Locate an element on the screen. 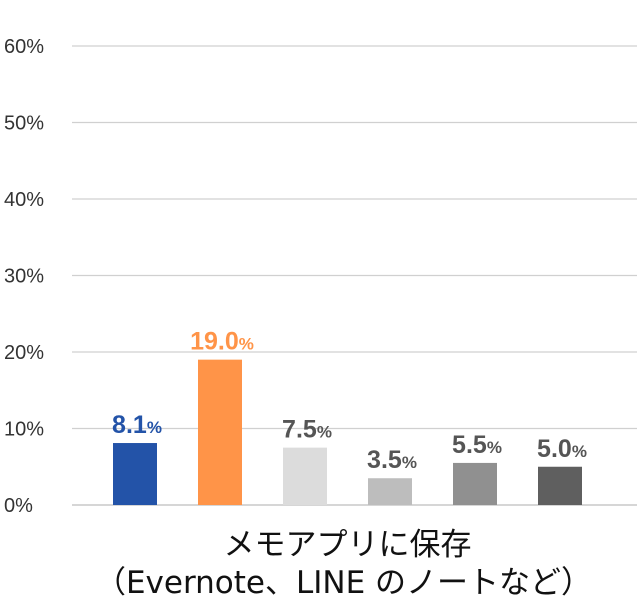  y-tick-label: 40% is located at coordinates (24, 200).